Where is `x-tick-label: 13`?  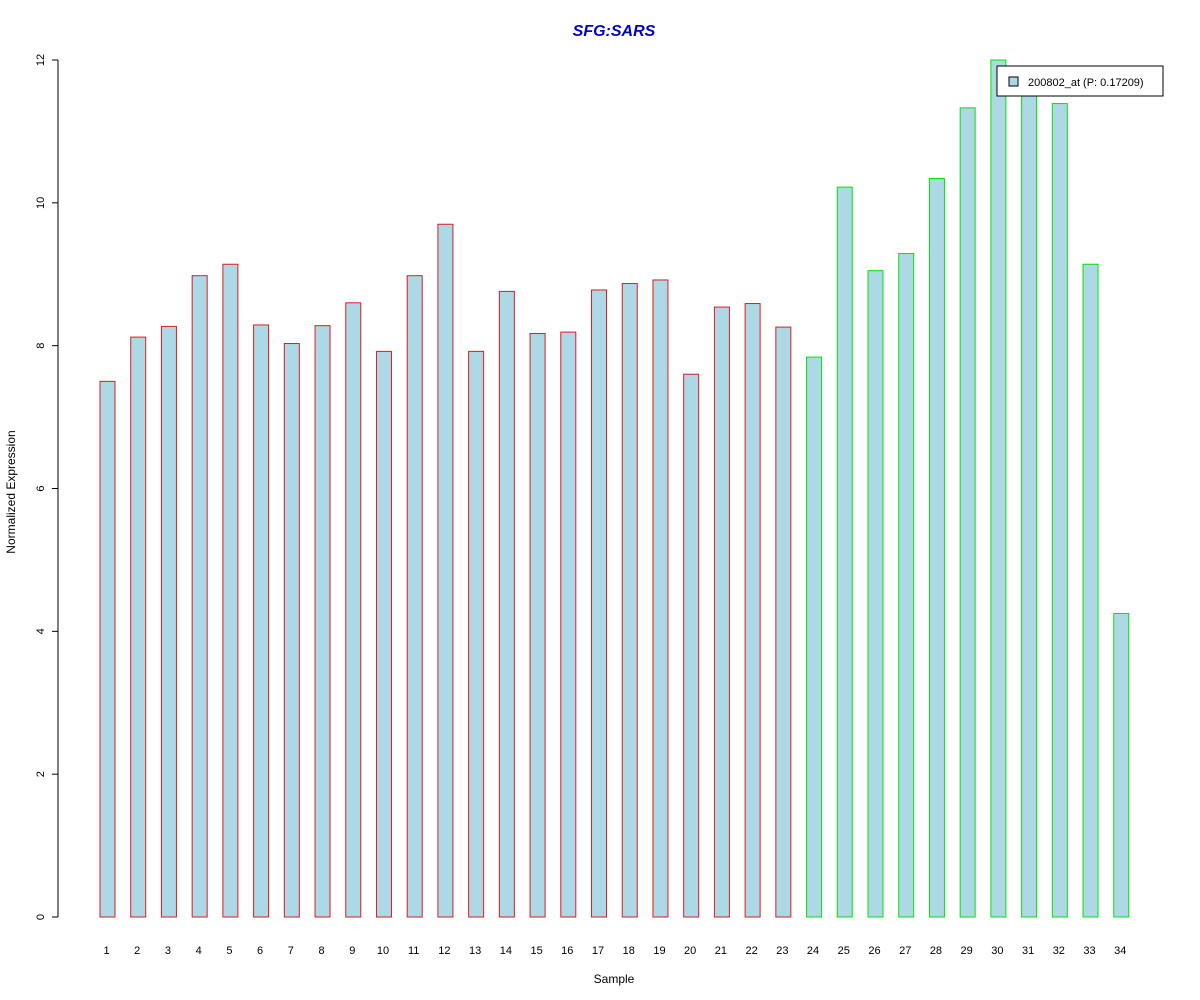 x-tick-label: 13 is located at coordinates (475, 951).